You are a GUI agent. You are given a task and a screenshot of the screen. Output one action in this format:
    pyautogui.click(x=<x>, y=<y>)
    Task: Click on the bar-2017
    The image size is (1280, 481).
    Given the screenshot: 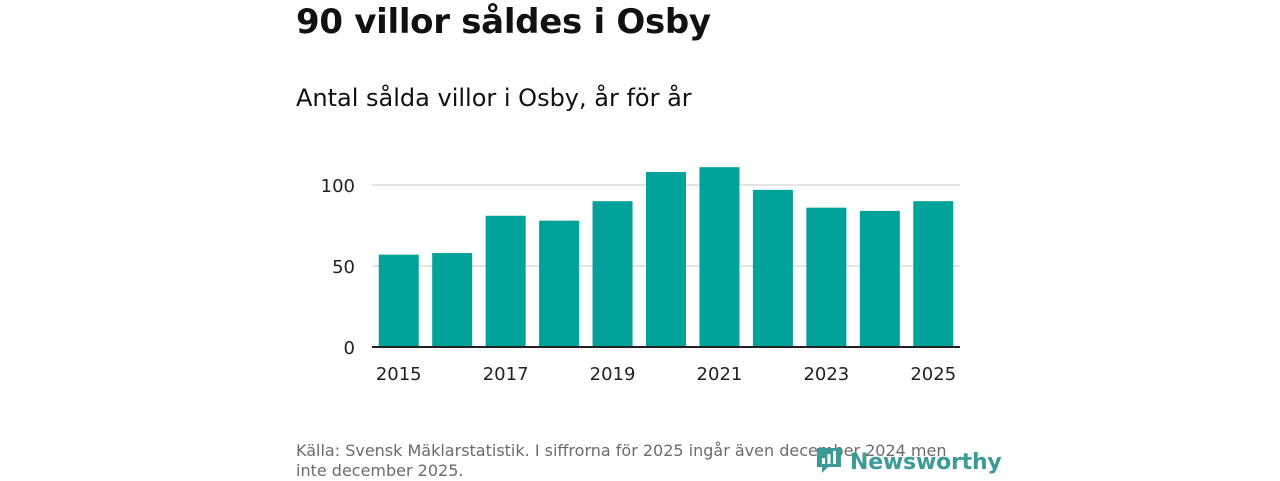 What is the action you would take?
    pyautogui.click(x=505, y=281)
    